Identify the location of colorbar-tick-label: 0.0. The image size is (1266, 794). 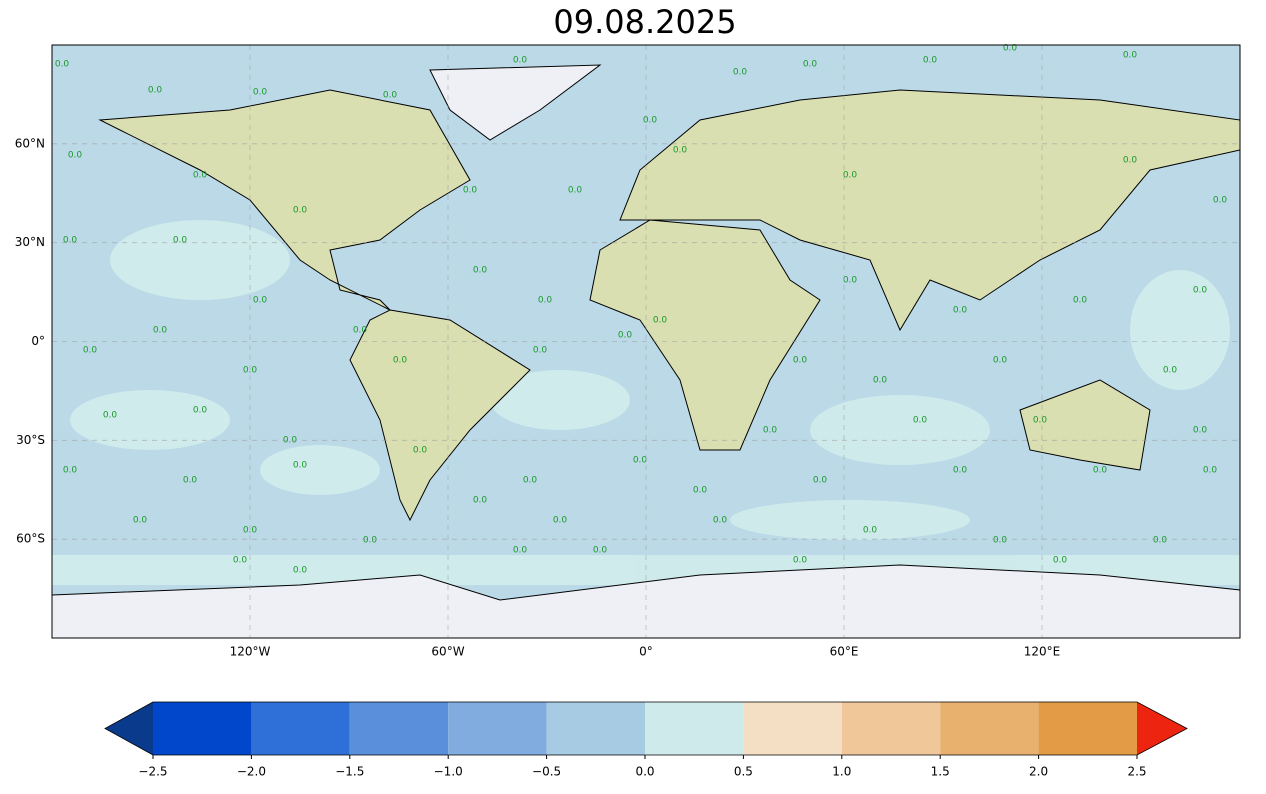
(644, 772).